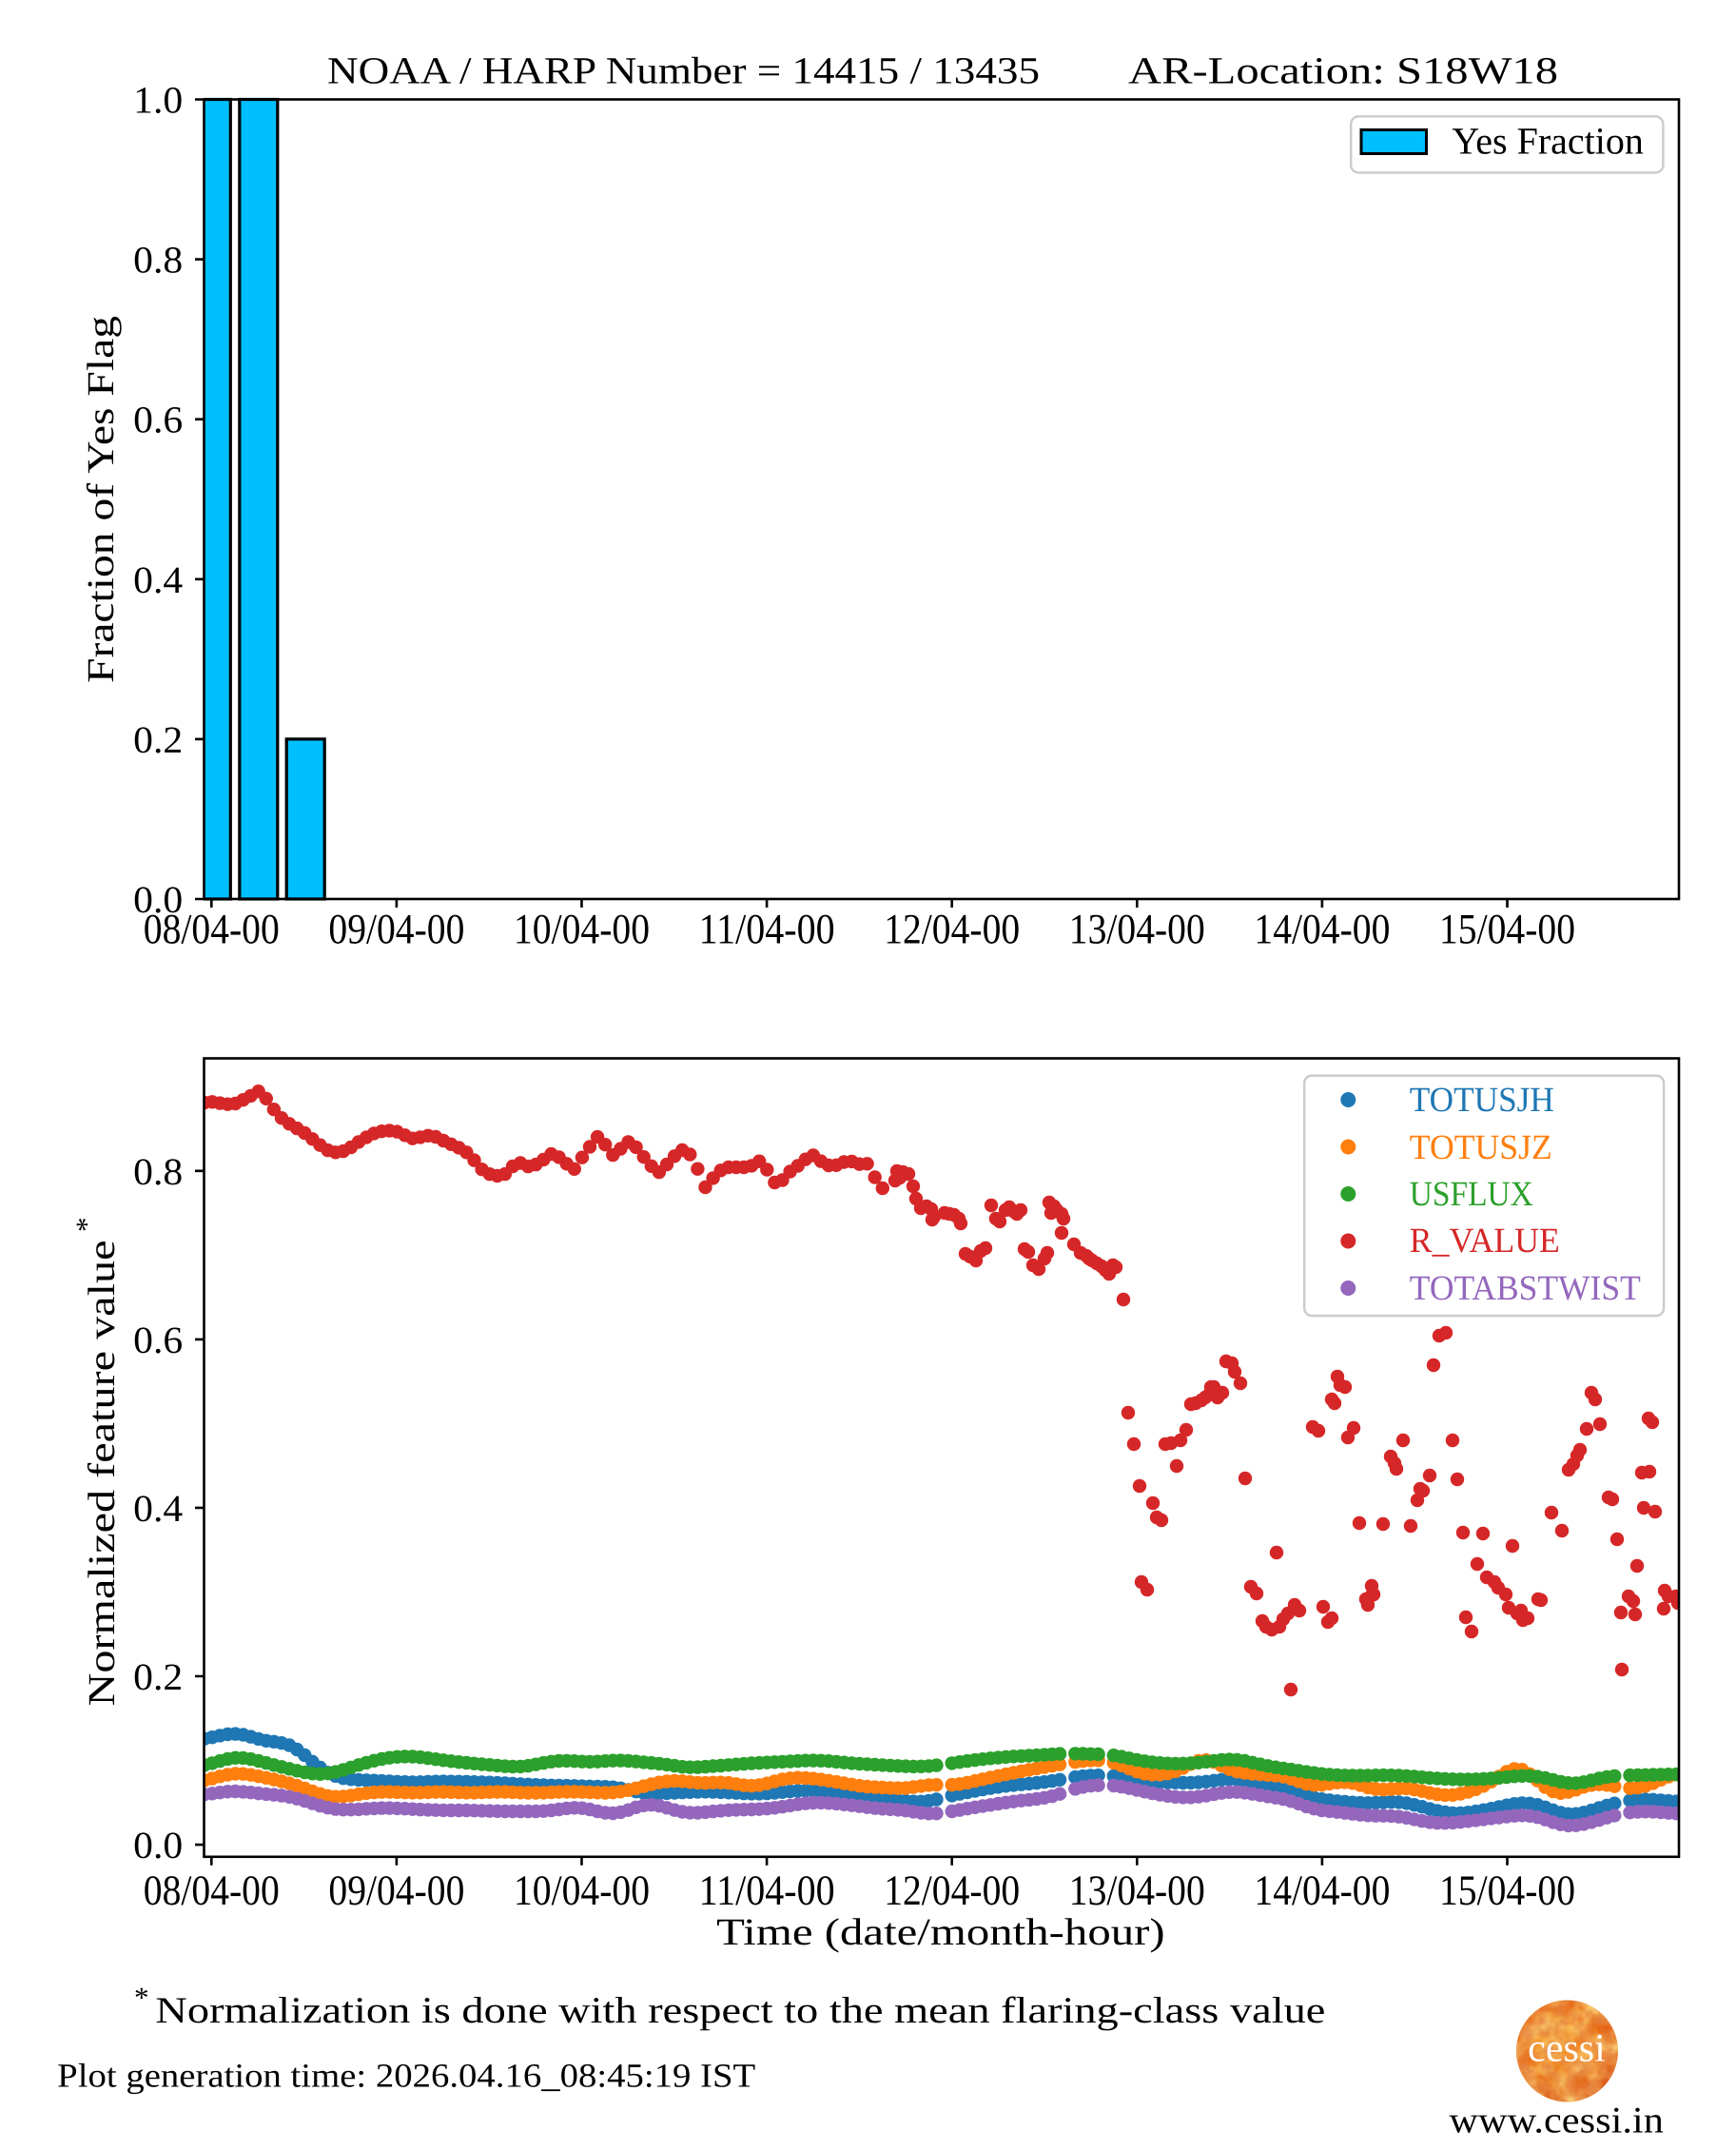  I want to click on svg-text: R_VALUE, so click(1485, 1241).